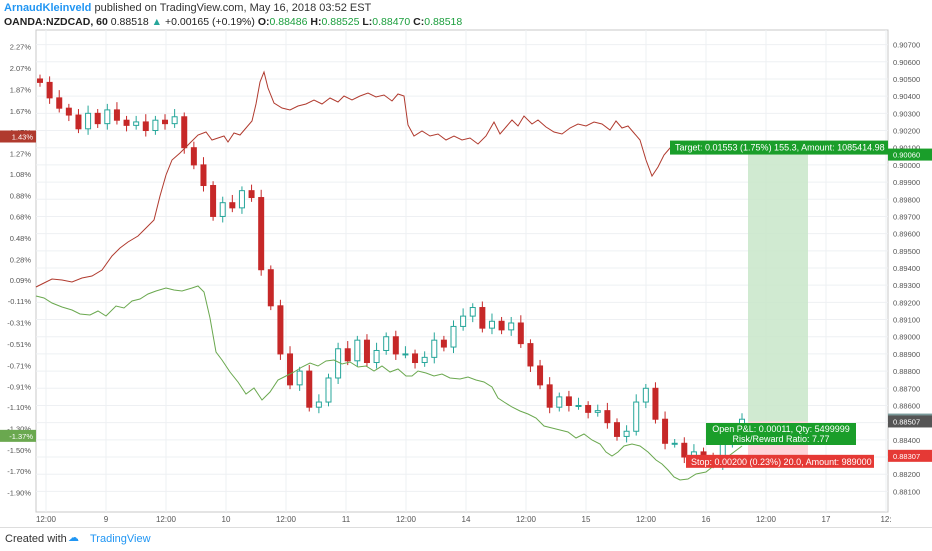  What do you see at coordinates (906, 216) in the screenshot?
I see `right-axis-tick: 0.89700` at bounding box center [906, 216].